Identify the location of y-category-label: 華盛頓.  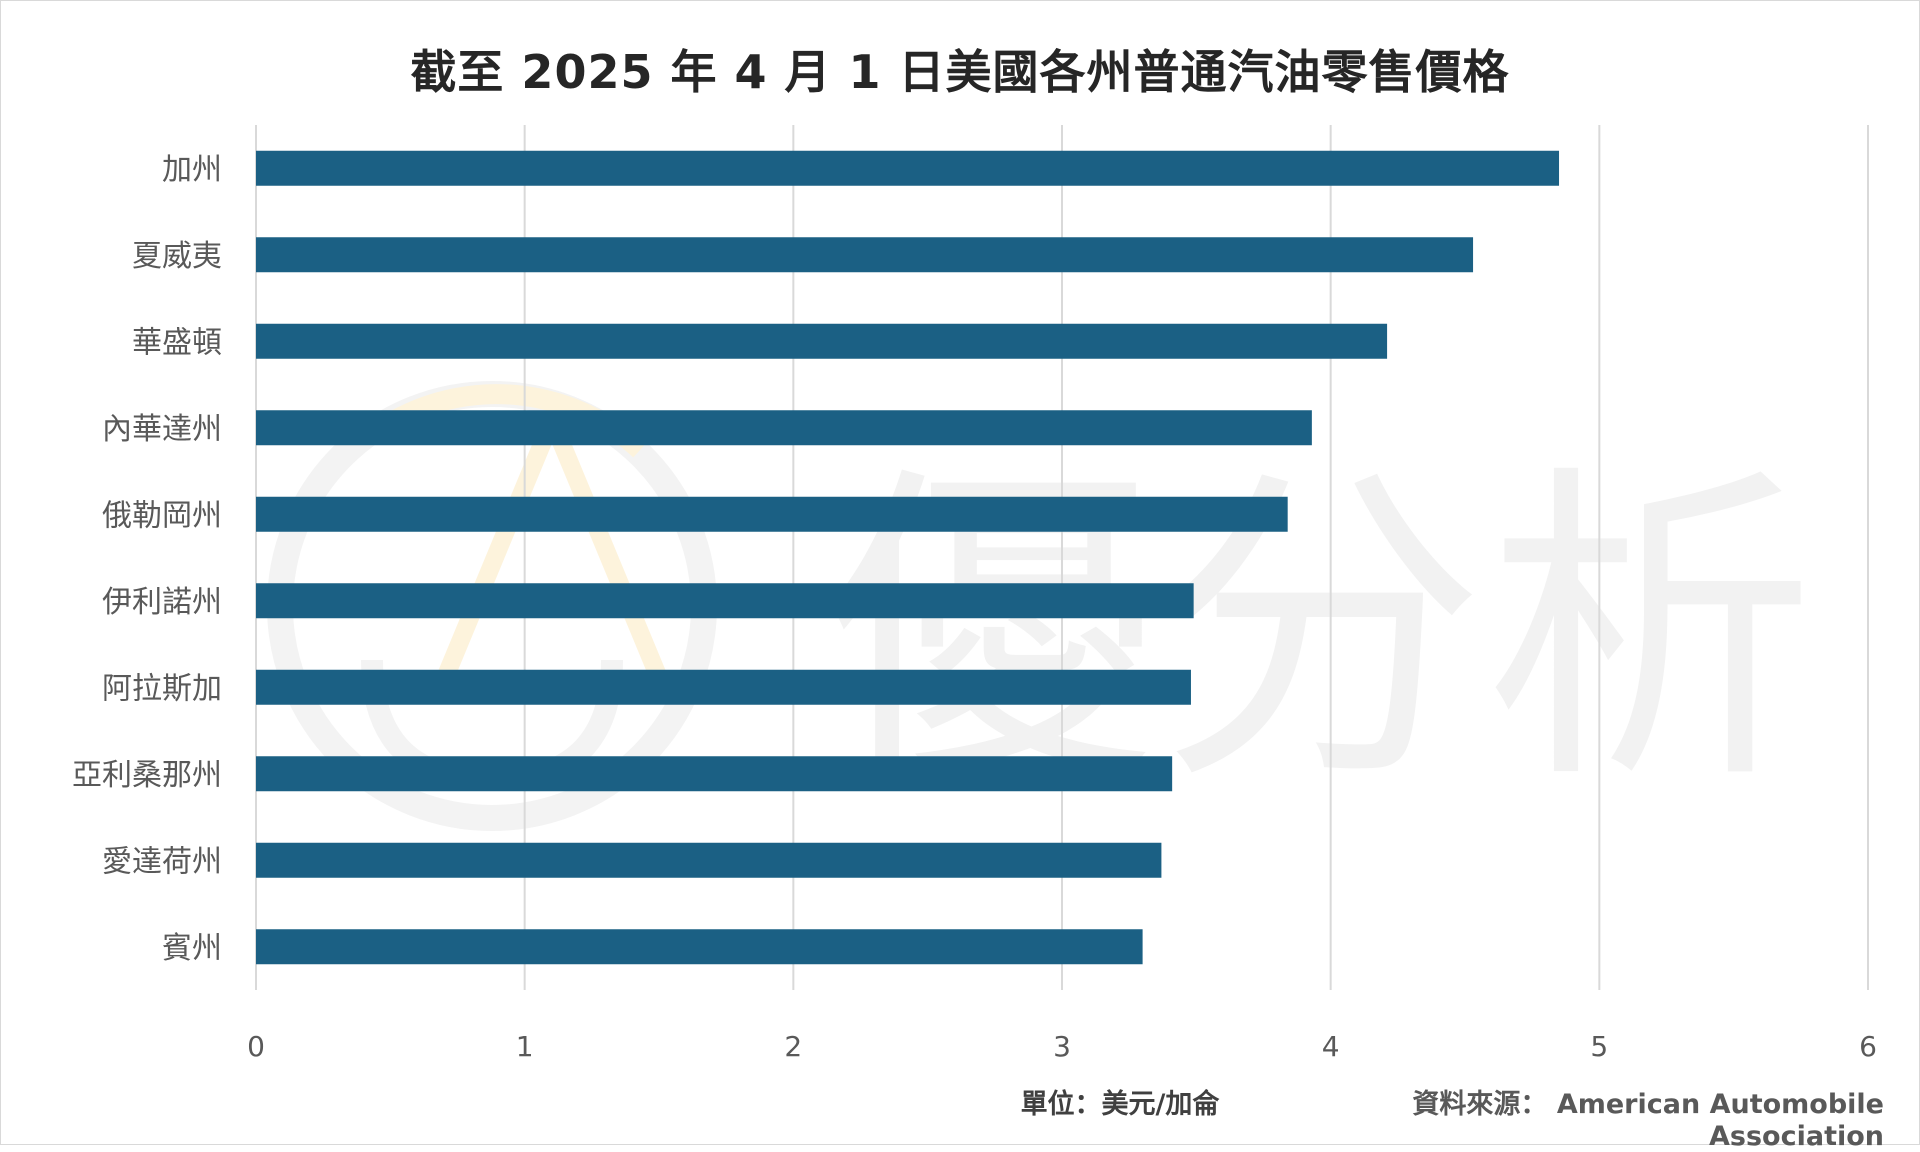
(177, 342).